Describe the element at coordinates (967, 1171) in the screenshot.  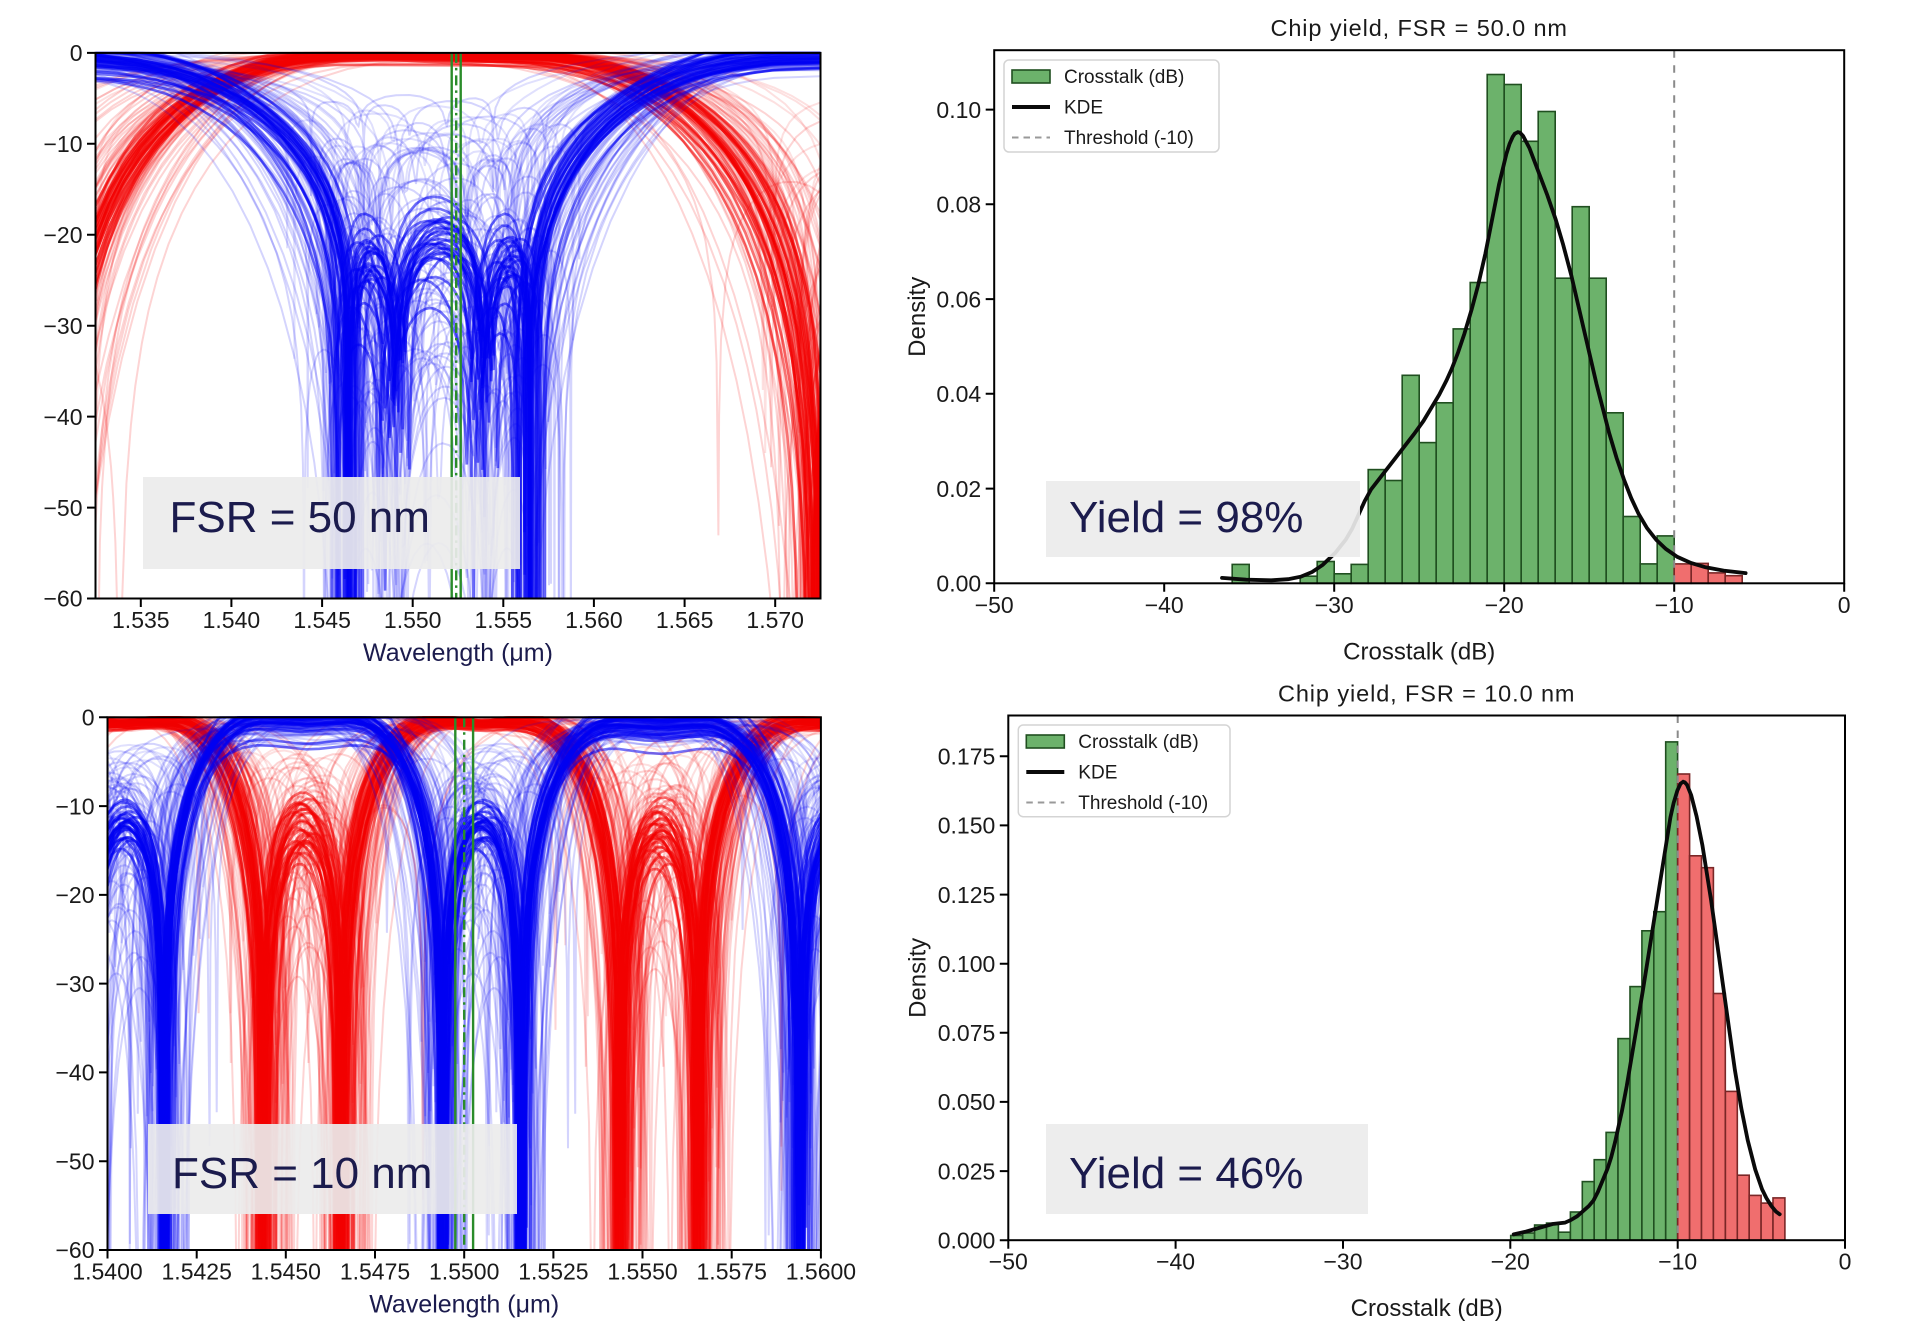
I see `svg-text: 0.025` at that location.